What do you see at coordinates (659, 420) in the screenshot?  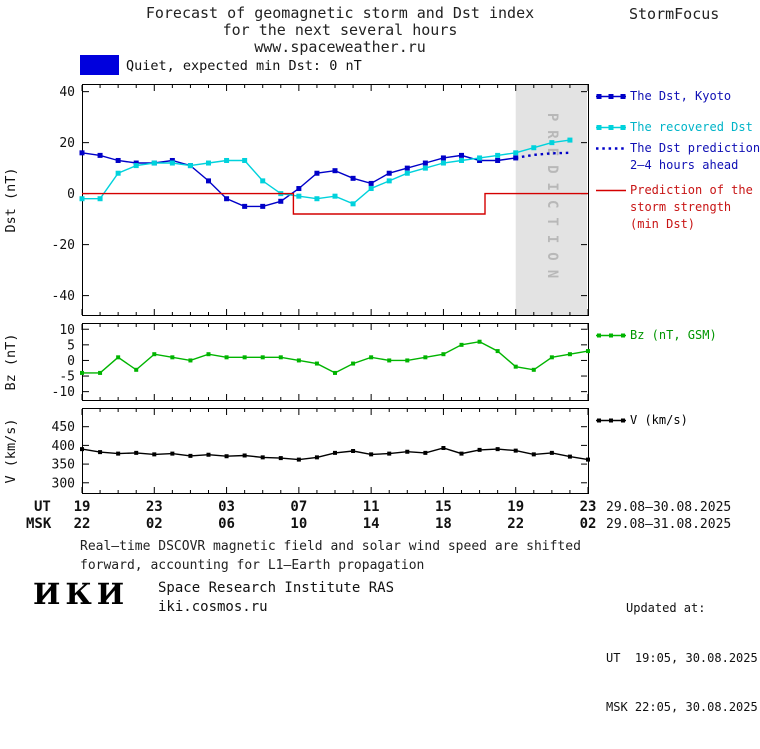 I see `legend-label: V (km/s)` at bounding box center [659, 420].